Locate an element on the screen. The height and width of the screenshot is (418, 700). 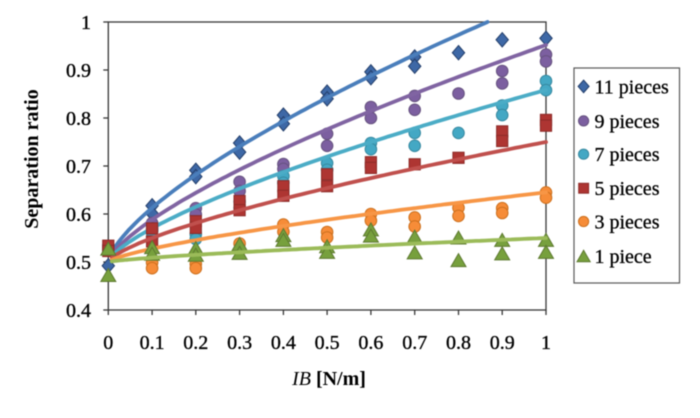
svg-text: IB [N/m] is located at coordinates (328, 379).